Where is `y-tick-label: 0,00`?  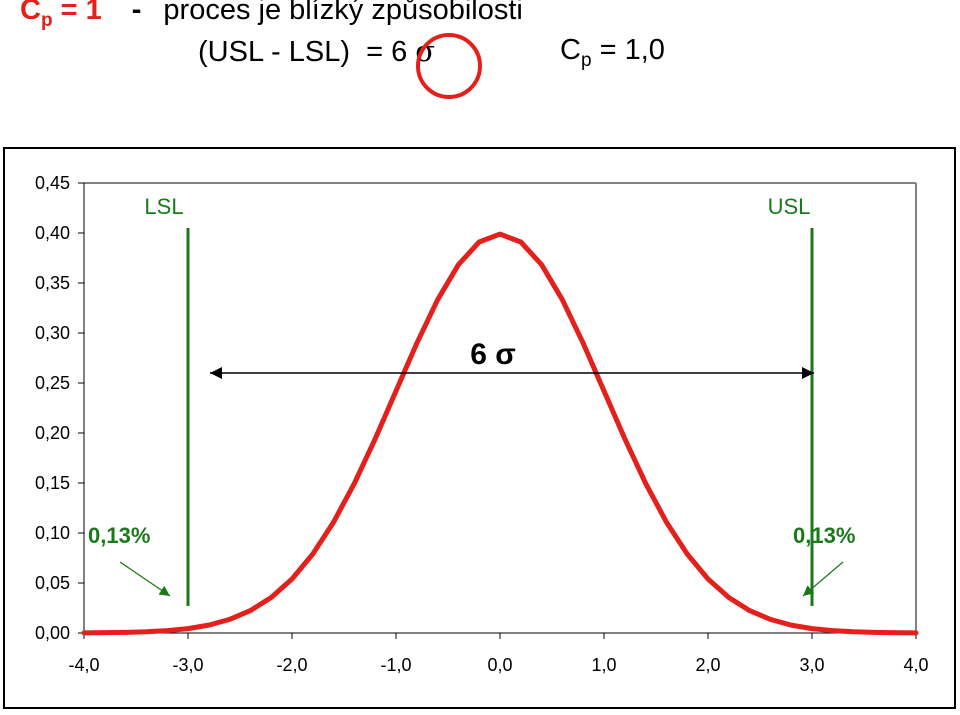 y-tick-label: 0,00 is located at coordinates (52, 633).